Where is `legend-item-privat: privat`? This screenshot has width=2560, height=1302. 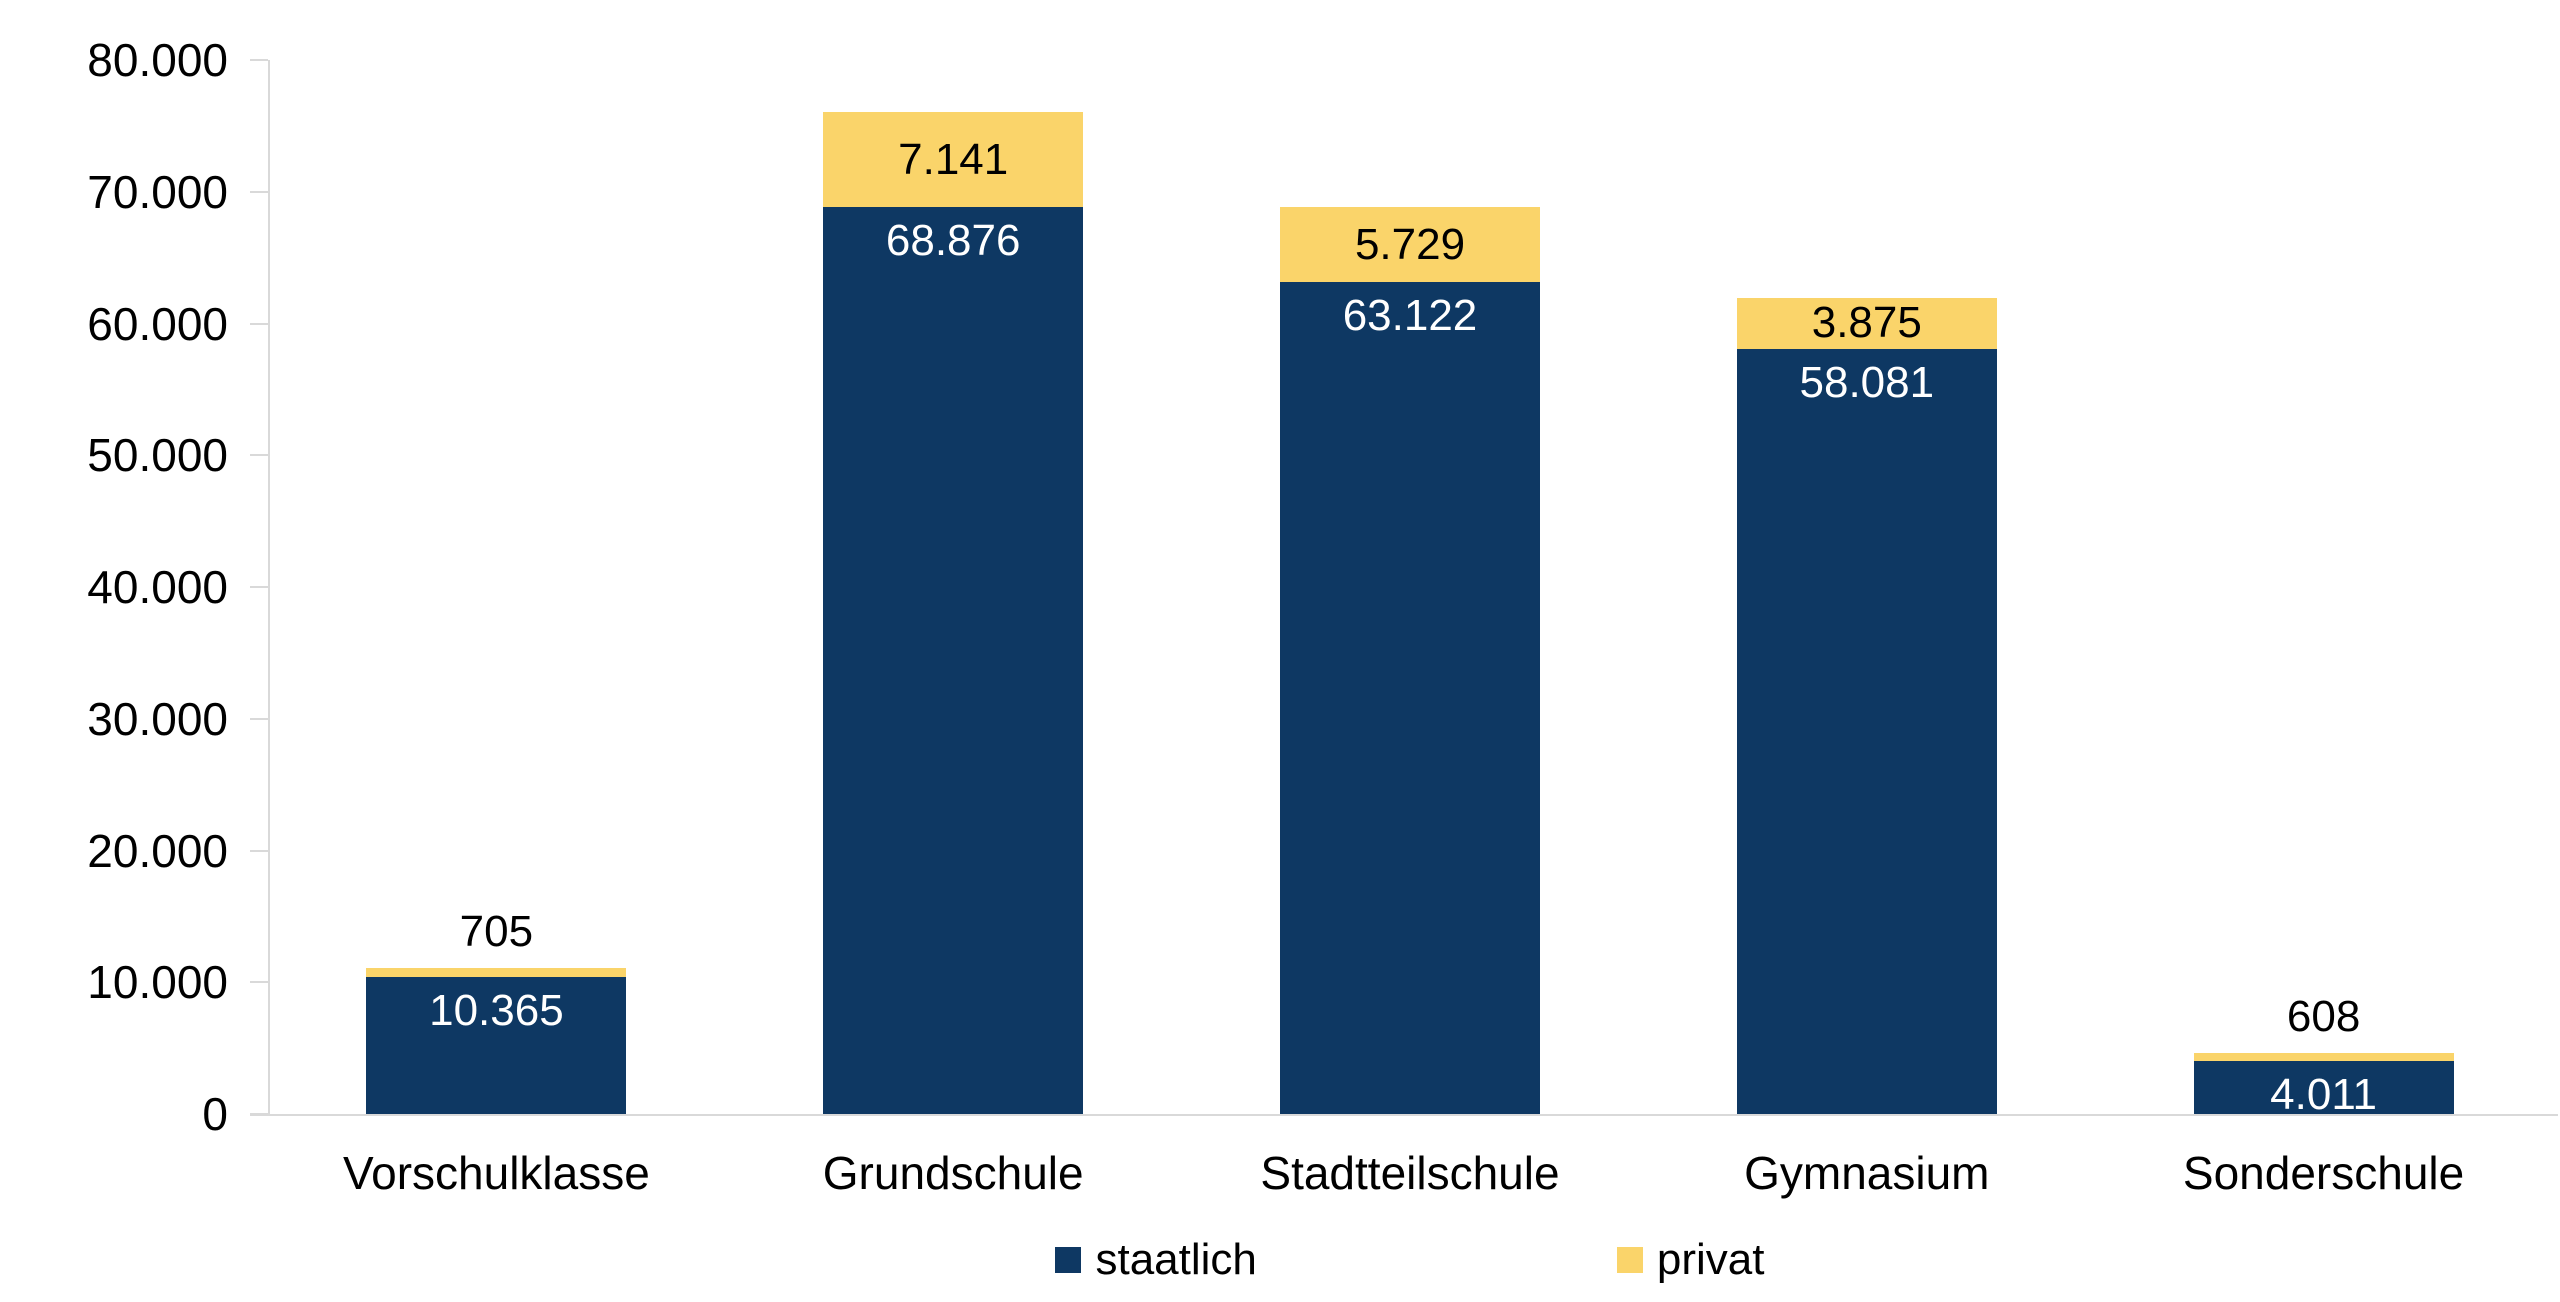
legend-item-privat: privat is located at coordinates (1690, 1260).